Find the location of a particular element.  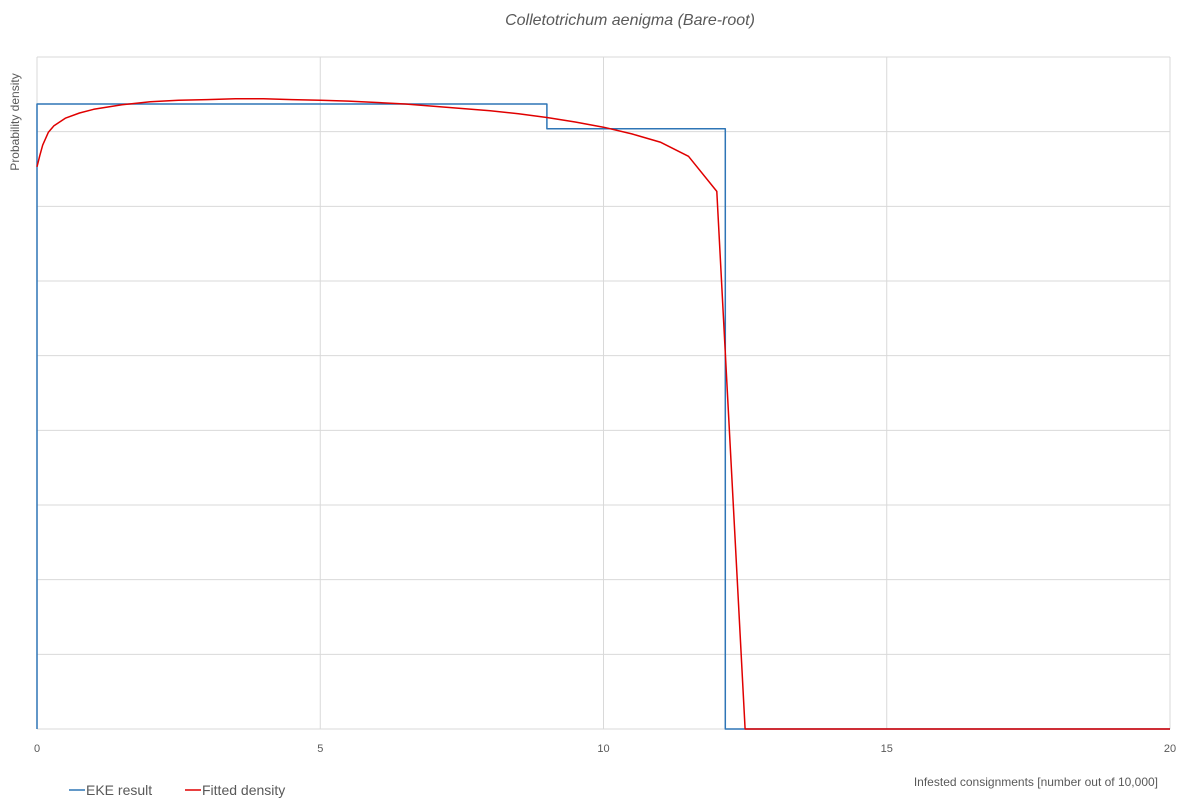

chart-title: Colletotrichum aenigma (Bare-root) is located at coordinates (630, 20).